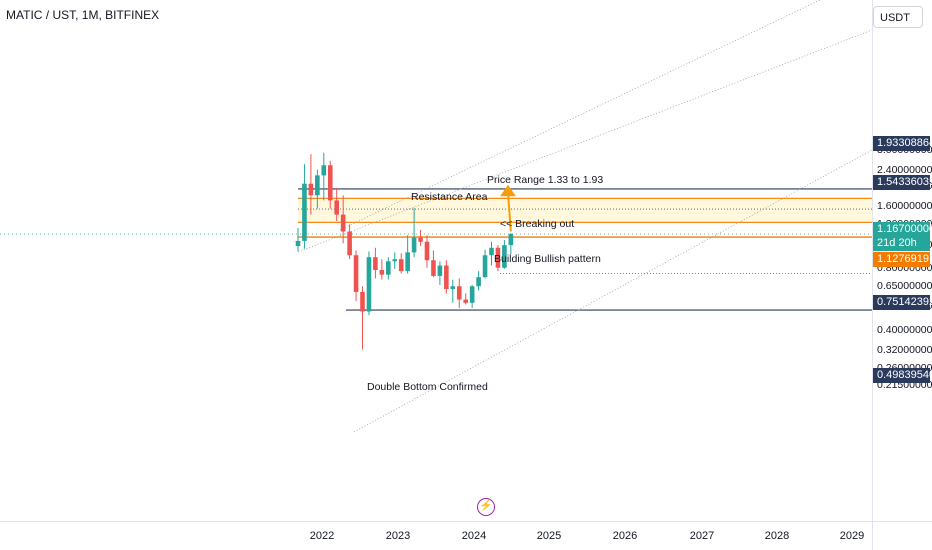 The image size is (932, 550). What do you see at coordinates (427, 387) in the screenshot?
I see `annotation-double-bottom: Double Bottom Confirmed` at bounding box center [427, 387].